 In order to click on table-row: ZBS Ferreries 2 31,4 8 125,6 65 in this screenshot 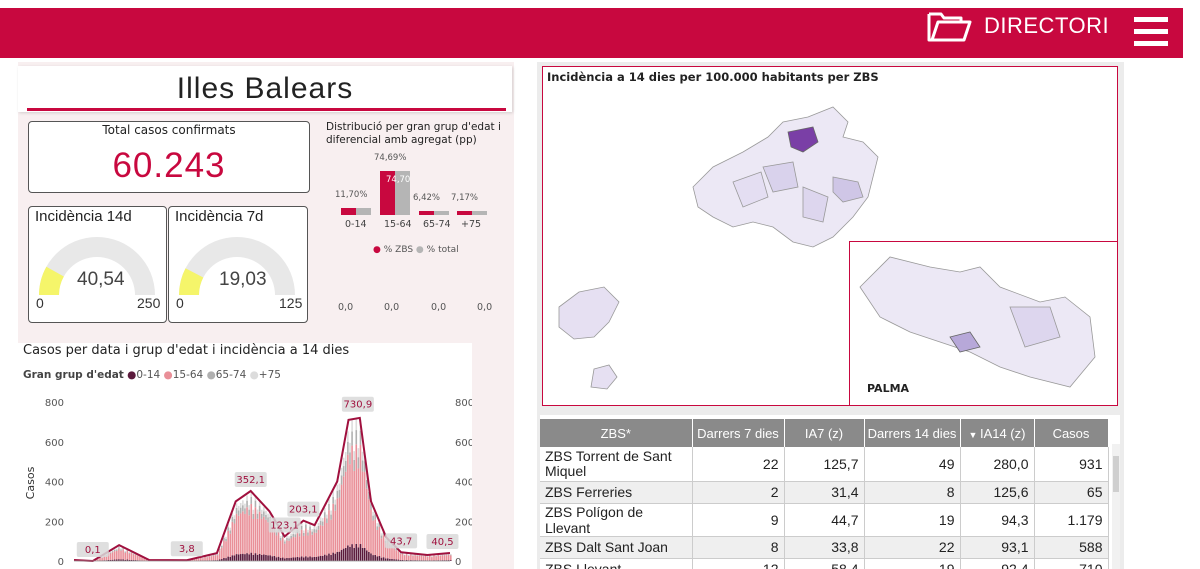, I will do `click(824, 492)`.